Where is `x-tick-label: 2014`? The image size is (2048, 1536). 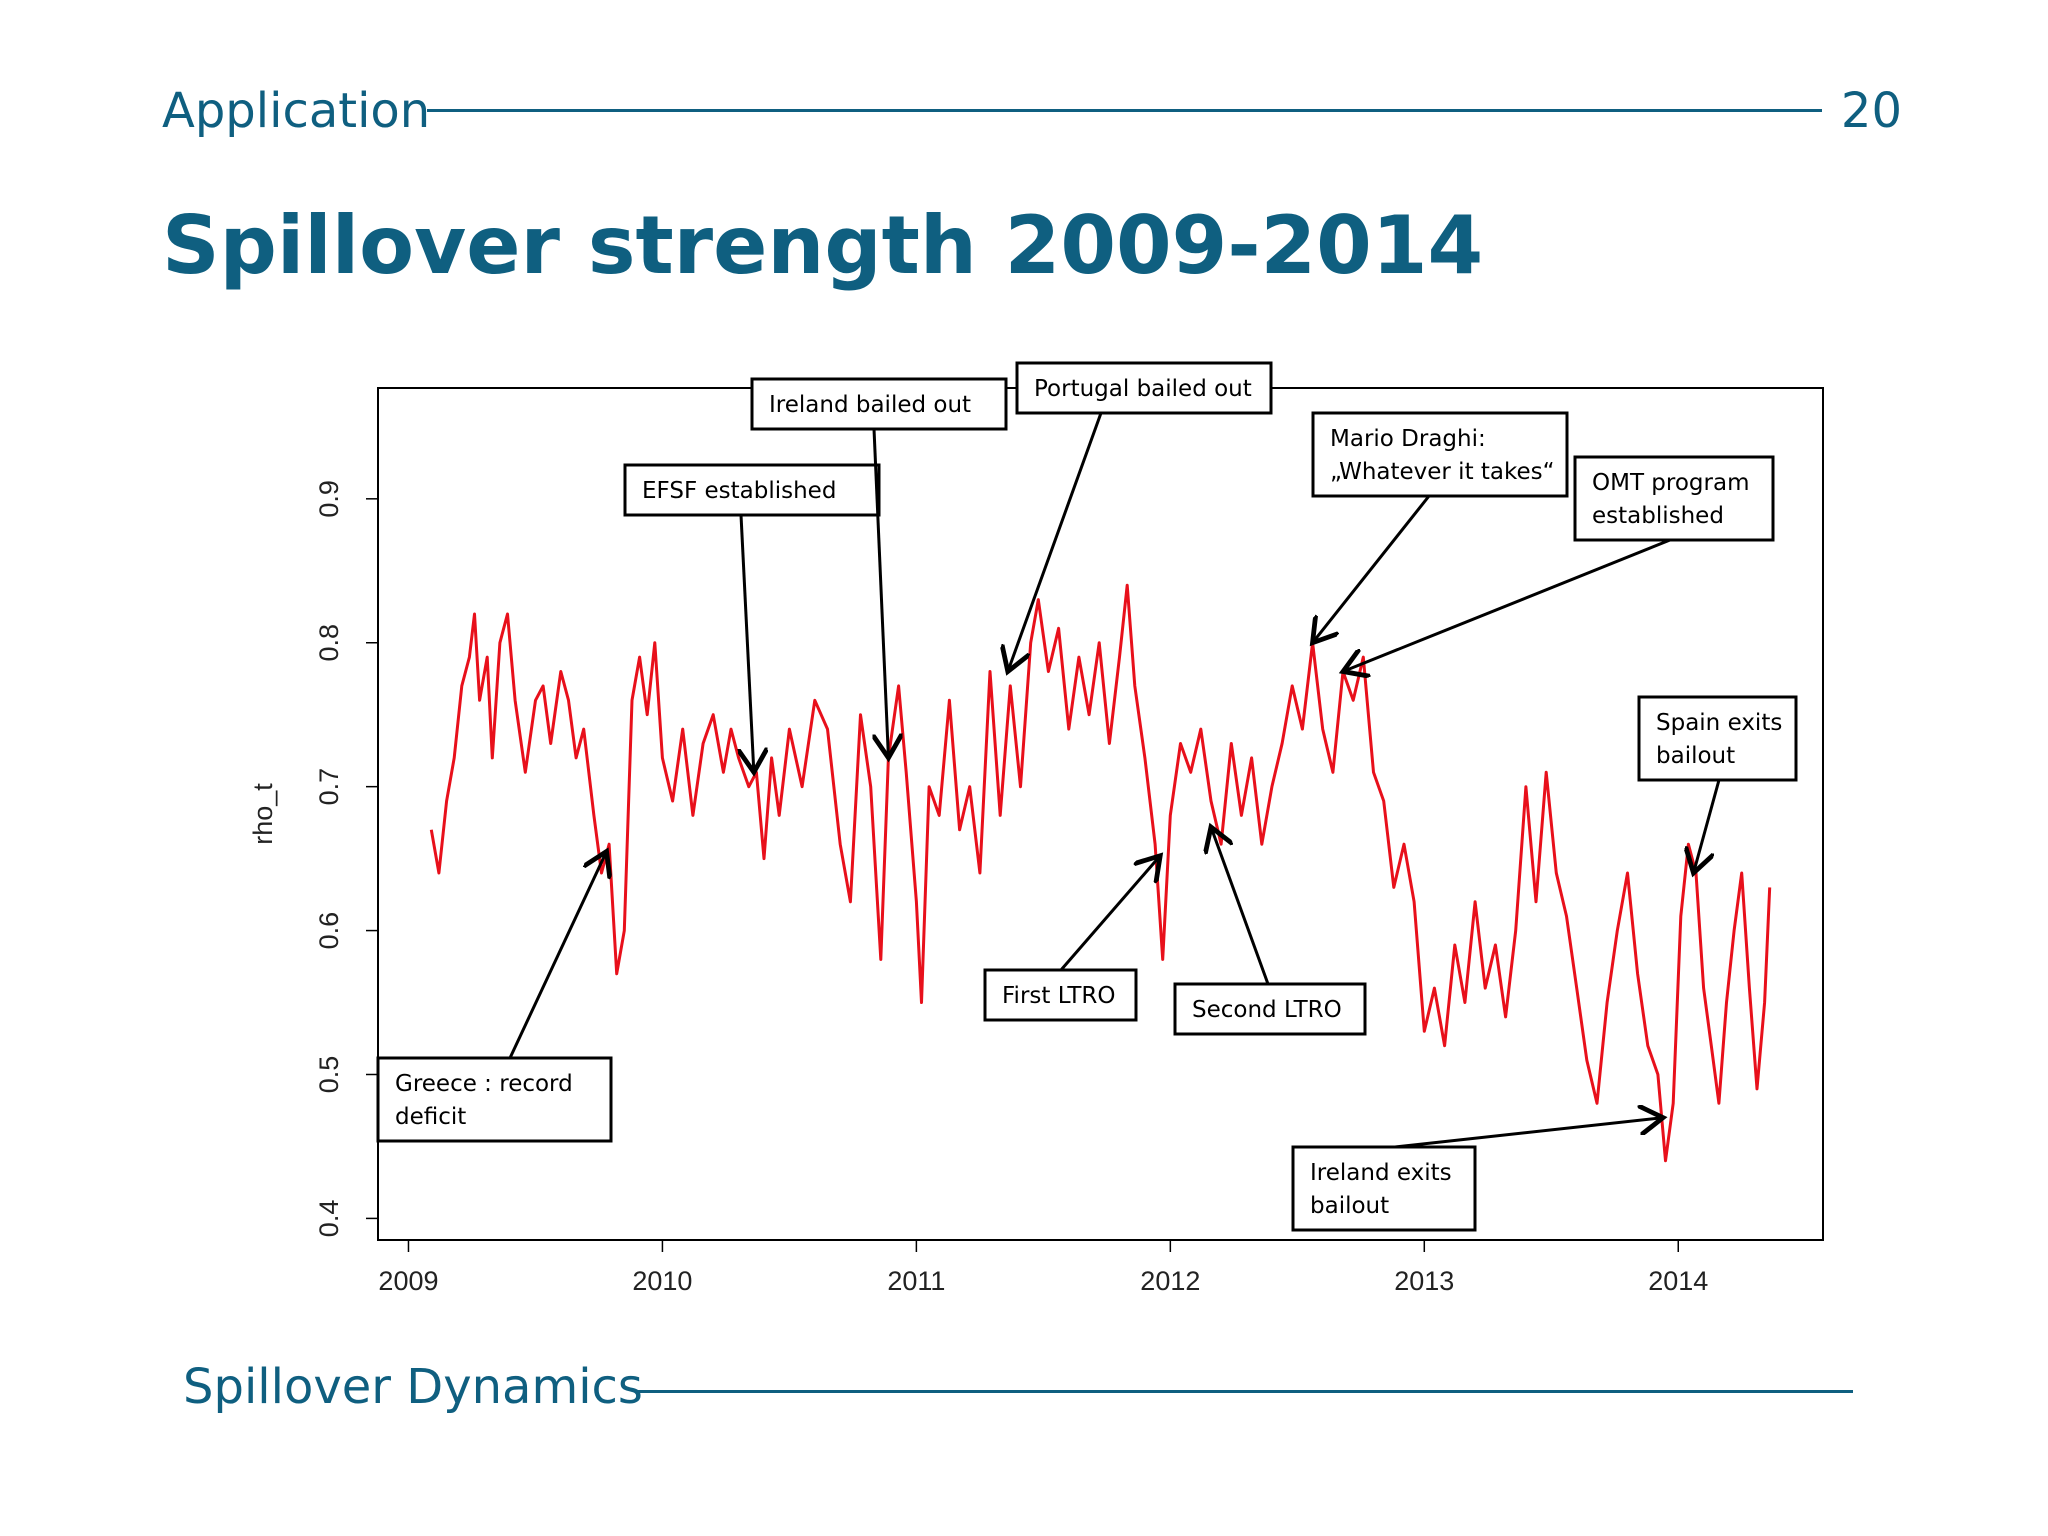 x-tick-label: 2014 is located at coordinates (1678, 1281).